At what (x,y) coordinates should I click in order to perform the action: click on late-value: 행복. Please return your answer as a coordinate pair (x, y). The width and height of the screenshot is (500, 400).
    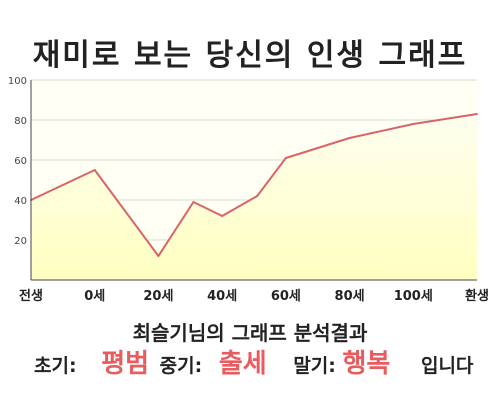
    Looking at the image, I should click on (366, 364).